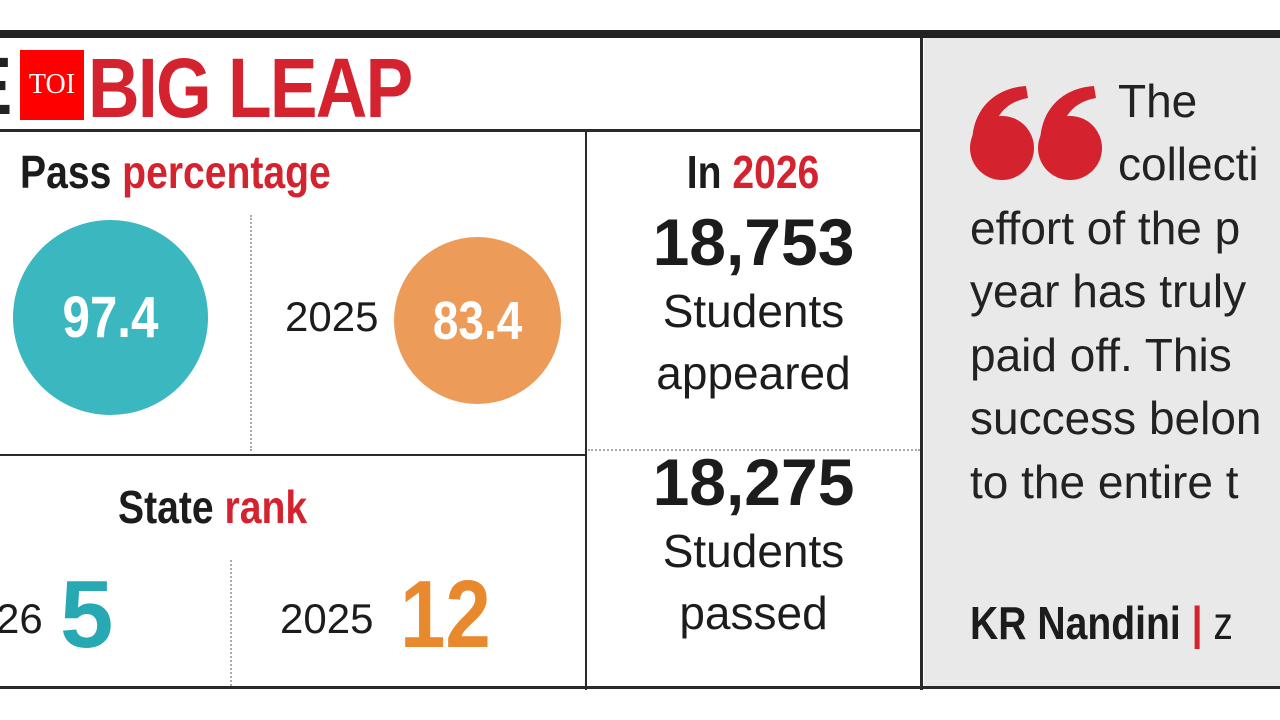  I want to click on heading-black: In, so click(704, 172).